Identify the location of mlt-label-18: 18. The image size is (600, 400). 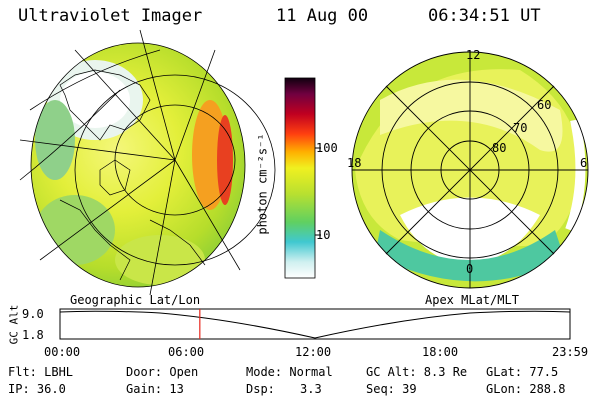
(354, 163).